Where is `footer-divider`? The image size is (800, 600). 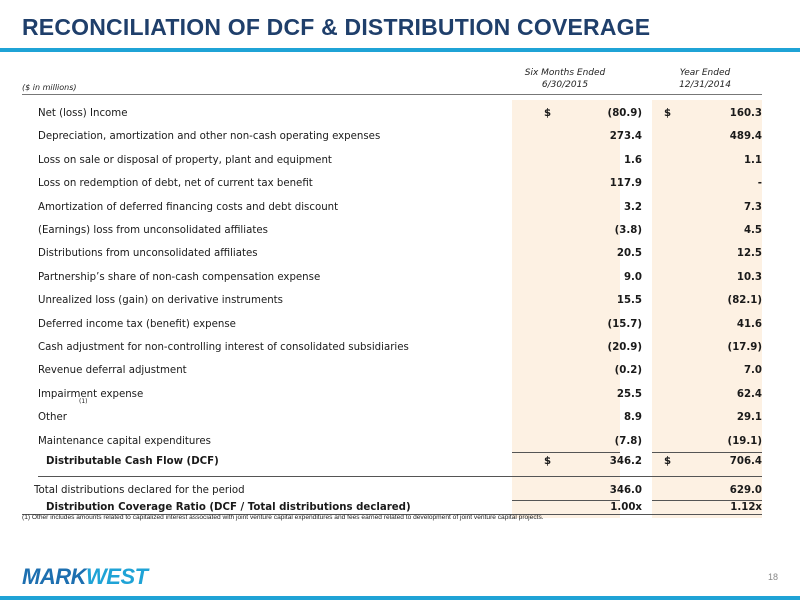 footer-divider is located at coordinates (400, 598).